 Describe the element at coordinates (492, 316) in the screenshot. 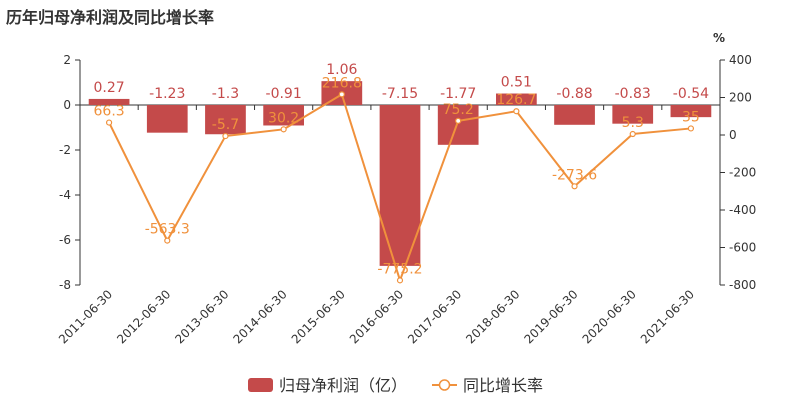

I see `x-tick-label: 2018-06-30` at that location.